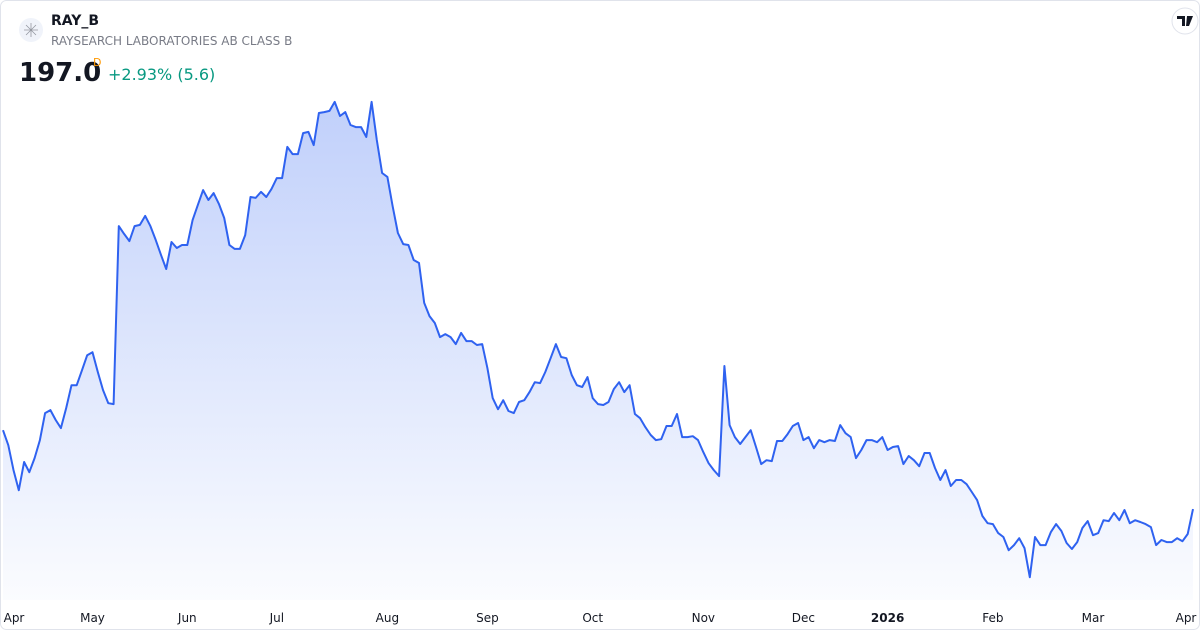 The image size is (1200, 634). I want to click on company-name: RAYSEARCH LABORATORIES AB CLASS B, so click(171, 41).